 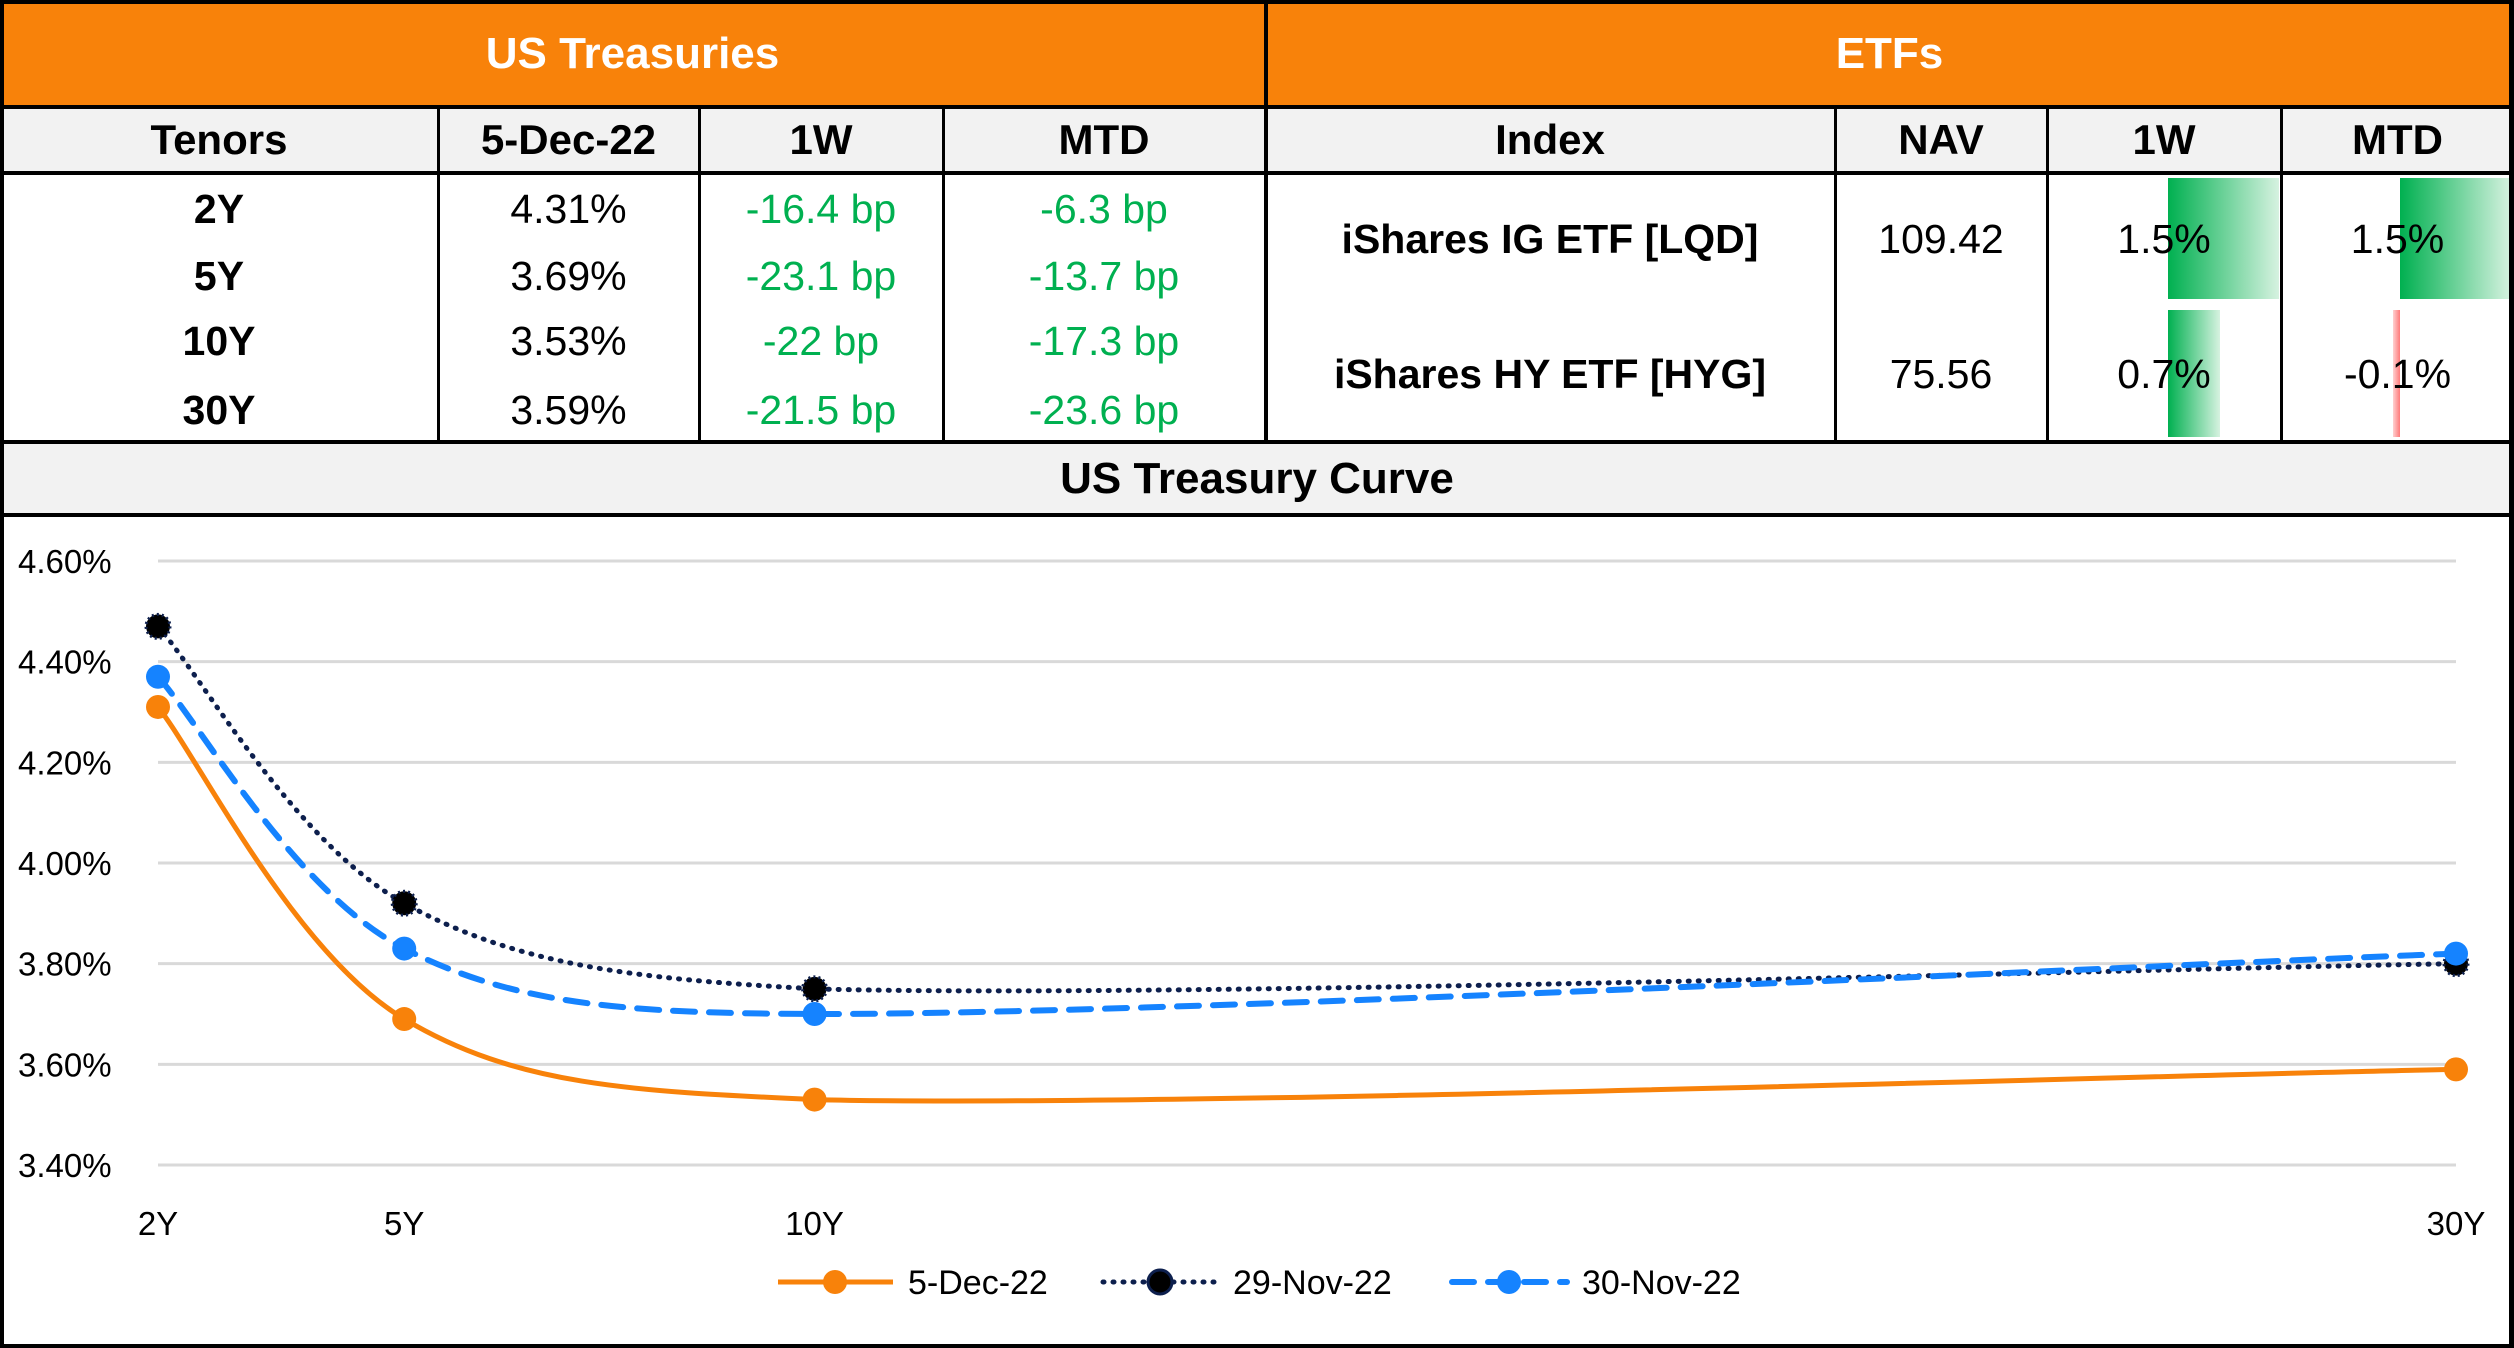 What do you see at coordinates (158, 1223) in the screenshot?
I see `x-tick-label: 2Y` at bounding box center [158, 1223].